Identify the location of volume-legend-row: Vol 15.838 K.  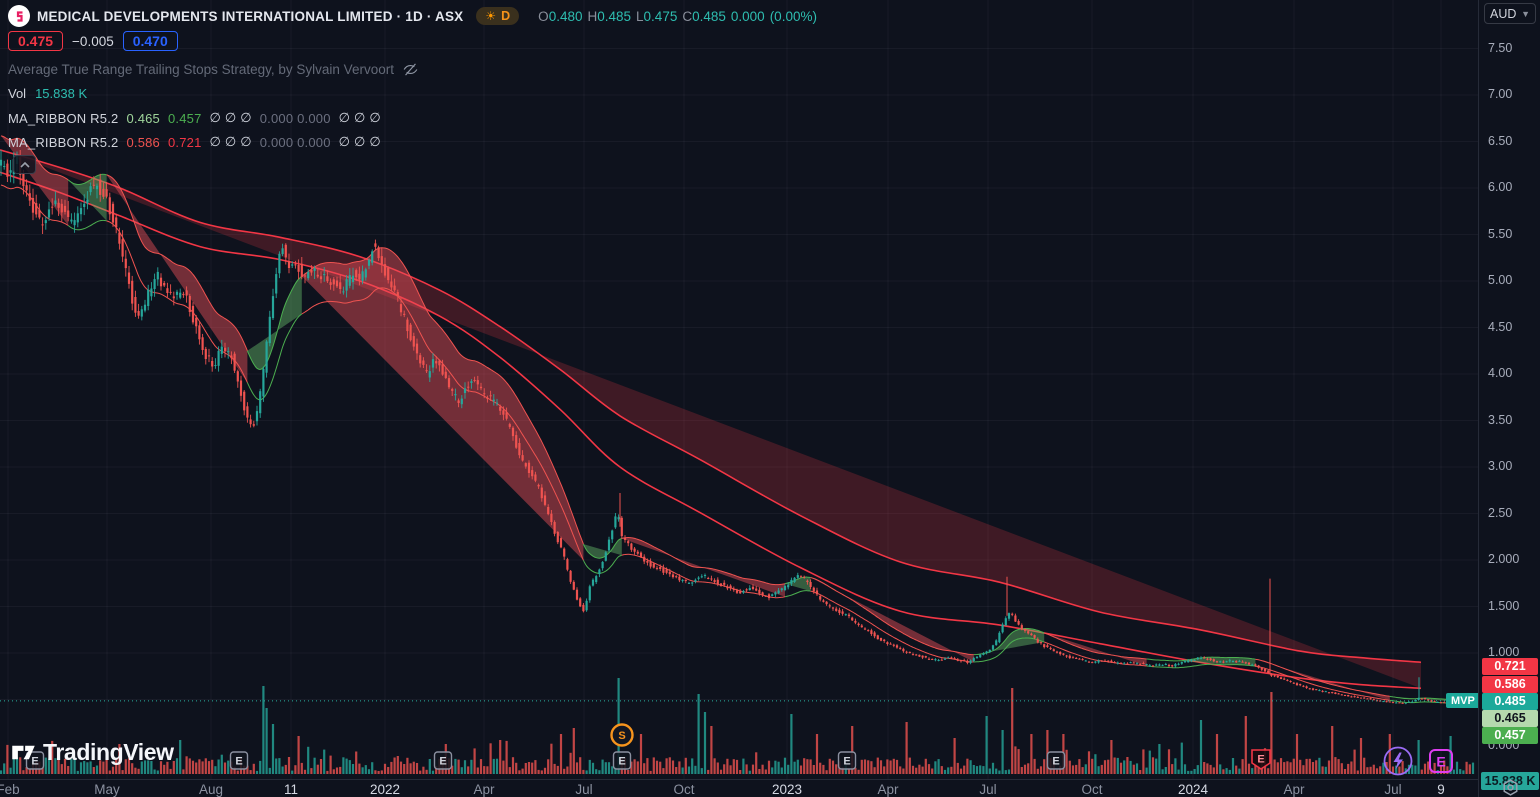
(47, 93).